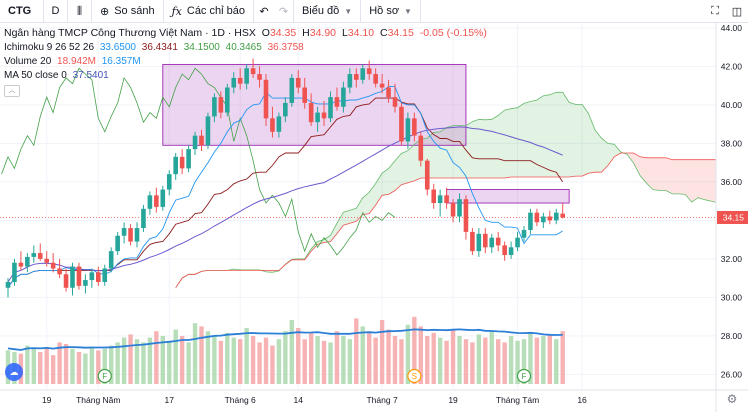 This screenshot has height=412, width=748. I want to click on interval-button: D, so click(56, 11).